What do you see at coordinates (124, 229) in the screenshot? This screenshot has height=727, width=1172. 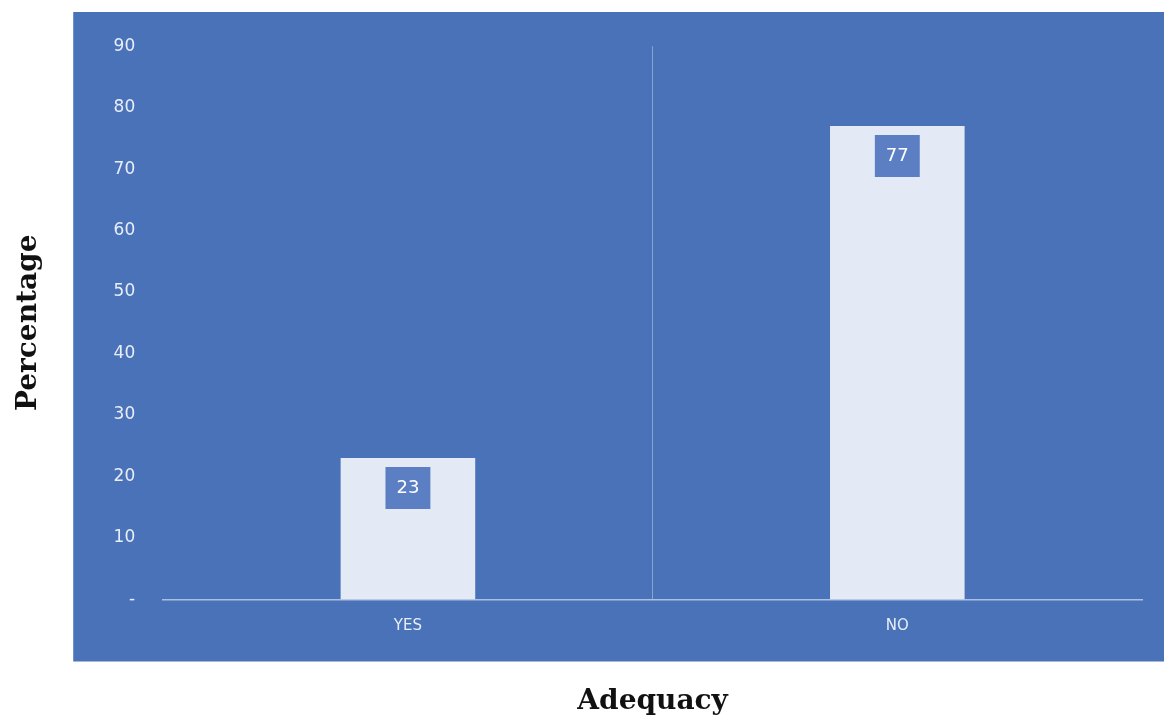 I see `y-tick-label: 60` at bounding box center [124, 229].